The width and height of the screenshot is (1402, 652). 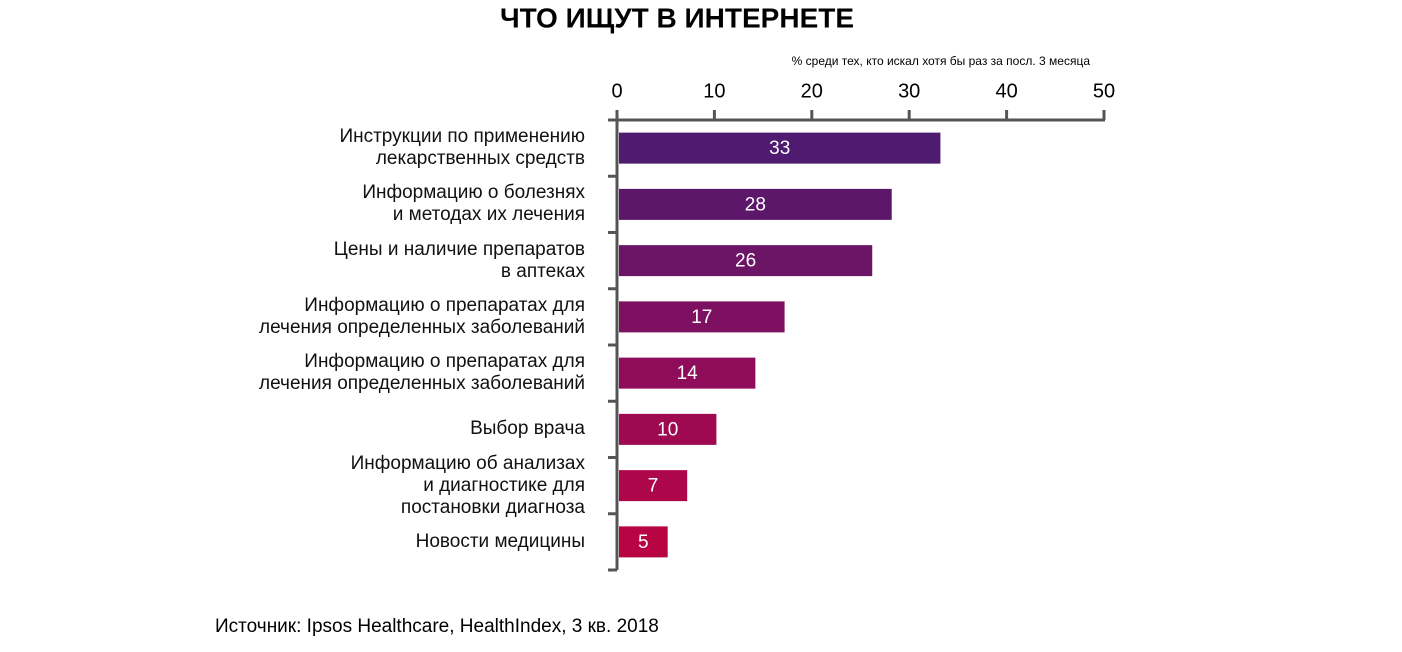 I want to click on value-label: 33, so click(x=779, y=148).